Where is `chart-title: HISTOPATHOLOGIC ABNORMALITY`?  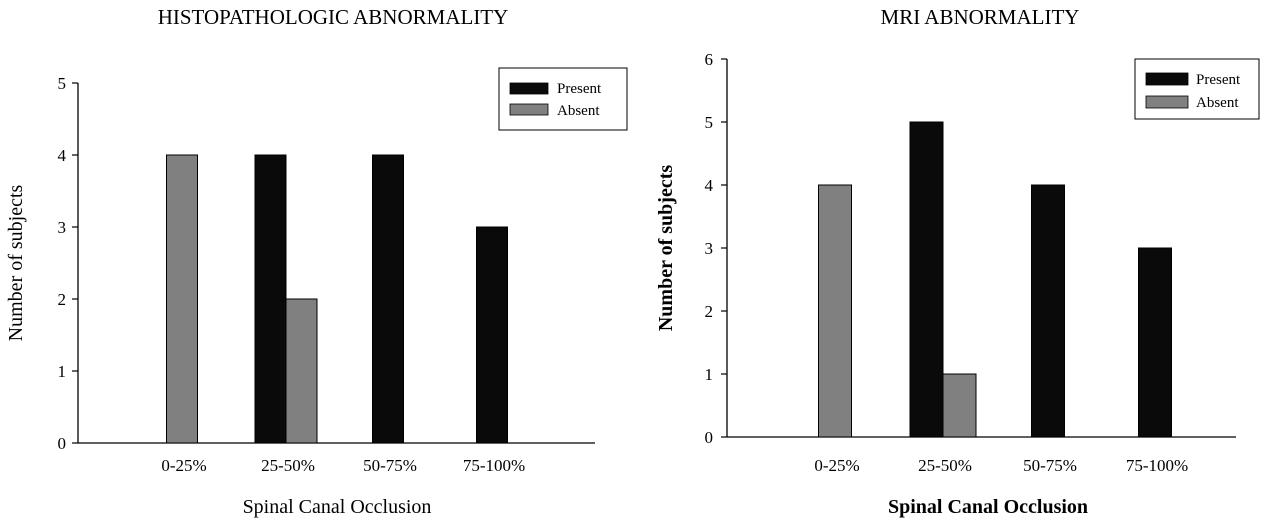 chart-title: HISTOPATHOLOGIC ABNORMALITY is located at coordinates (333, 17).